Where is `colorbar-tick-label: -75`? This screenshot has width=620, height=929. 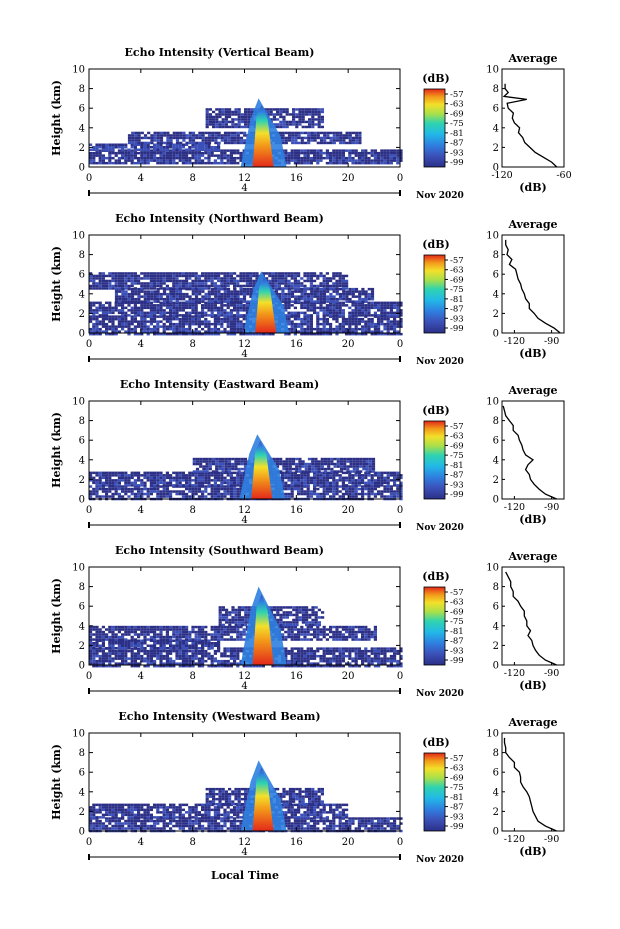 colorbar-tick-label: -75 is located at coordinates (457, 456).